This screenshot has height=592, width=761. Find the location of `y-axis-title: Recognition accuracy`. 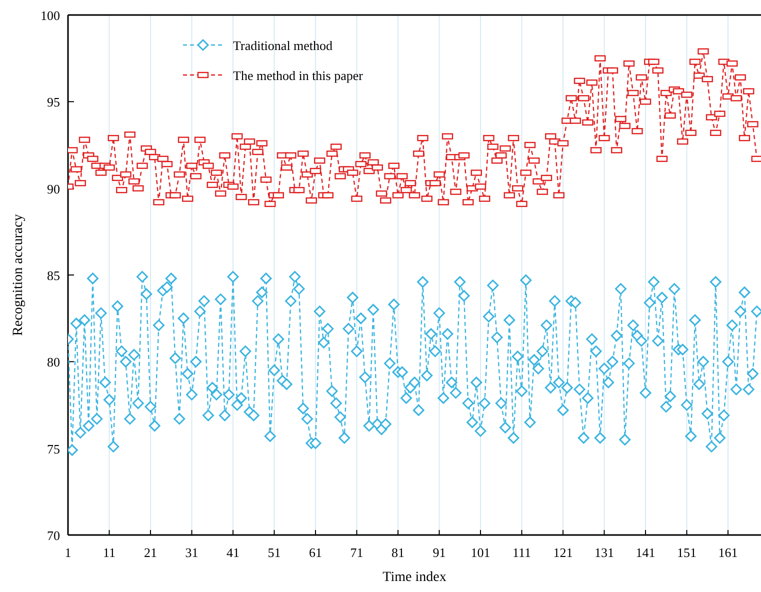

y-axis-title: Recognition accuracy is located at coordinates (18, 275).